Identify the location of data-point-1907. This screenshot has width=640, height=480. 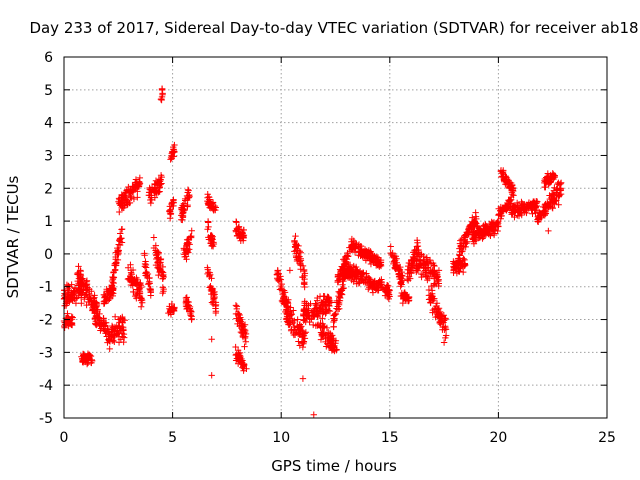
(386, 291).